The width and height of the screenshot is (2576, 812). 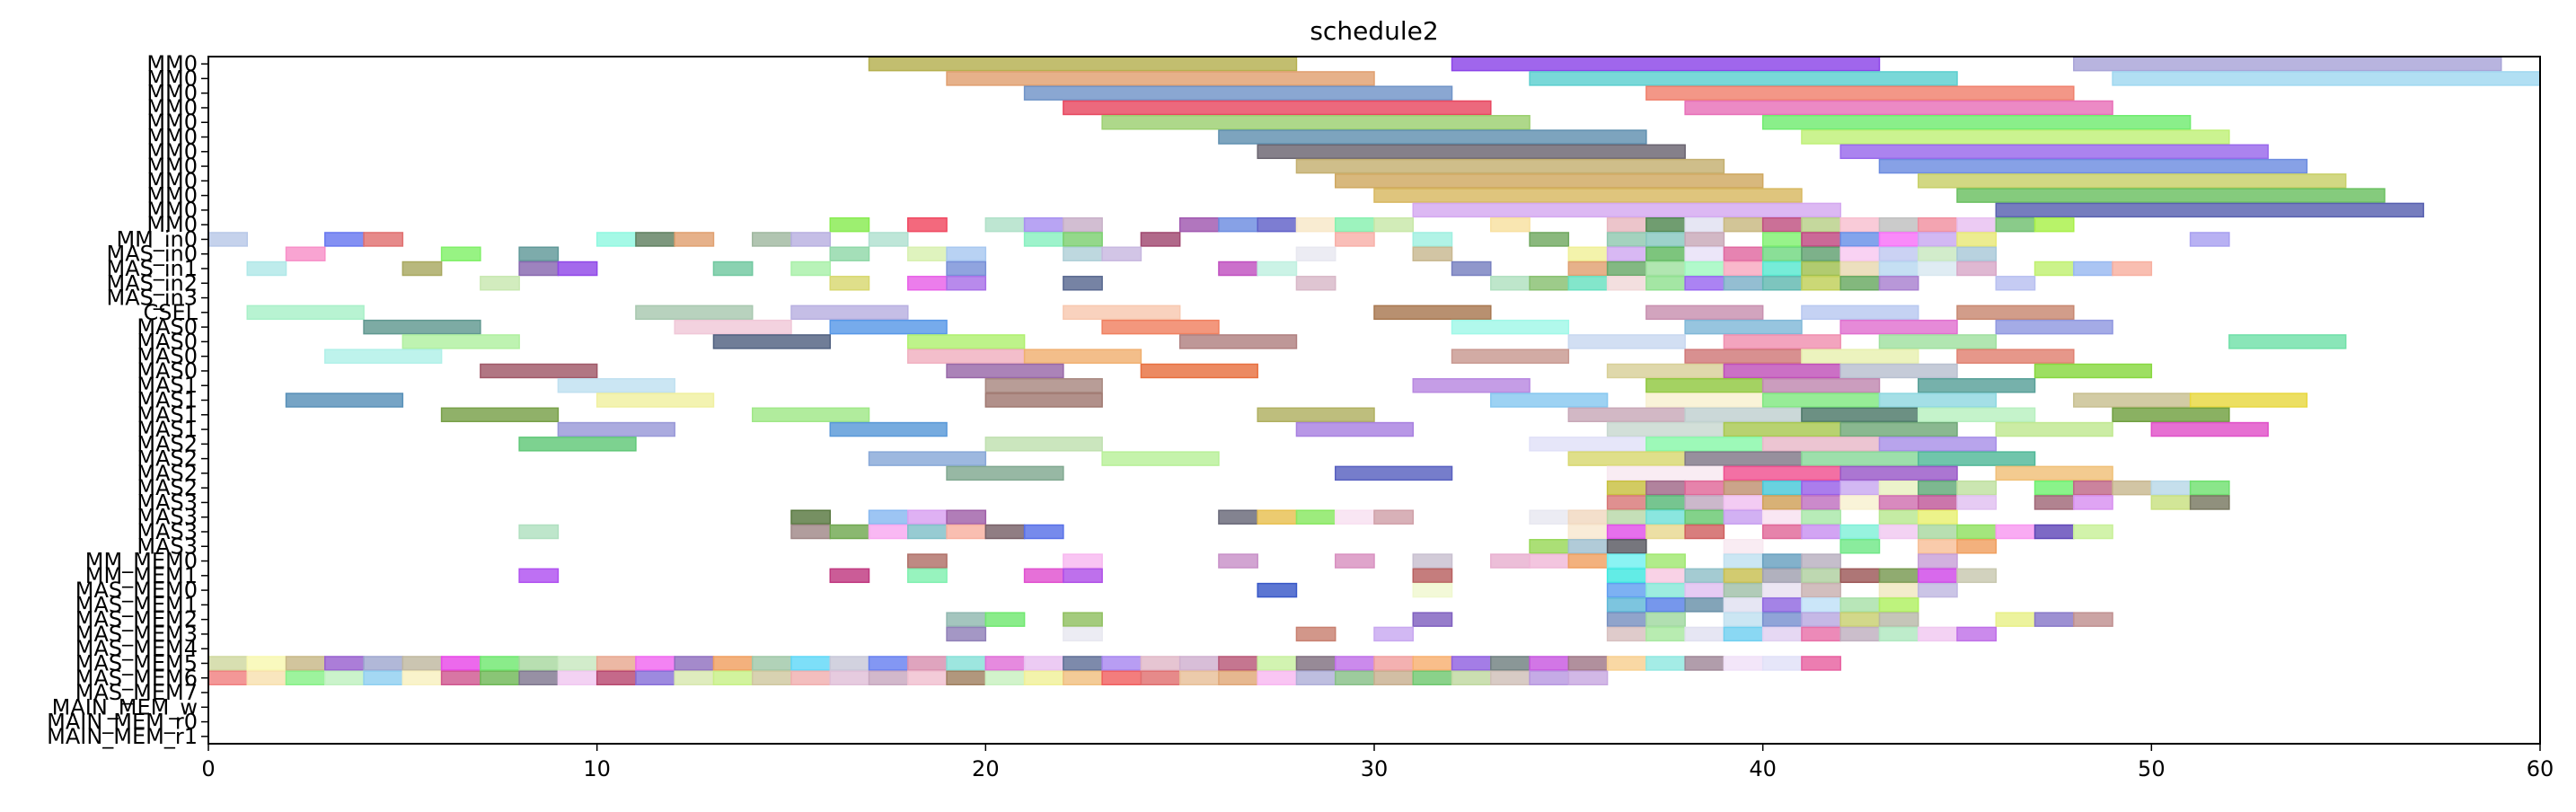 What do you see at coordinates (152, 283) in the screenshot?
I see `y-tick-label: MAS_in2` at bounding box center [152, 283].